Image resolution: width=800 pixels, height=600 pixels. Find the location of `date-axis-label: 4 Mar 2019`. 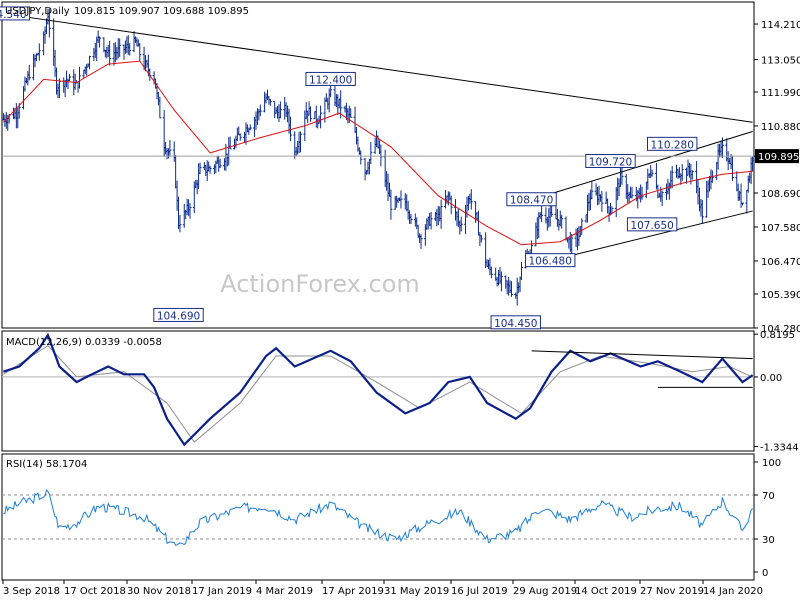

date-axis-label: 4 Mar 2019 is located at coordinates (284, 591).